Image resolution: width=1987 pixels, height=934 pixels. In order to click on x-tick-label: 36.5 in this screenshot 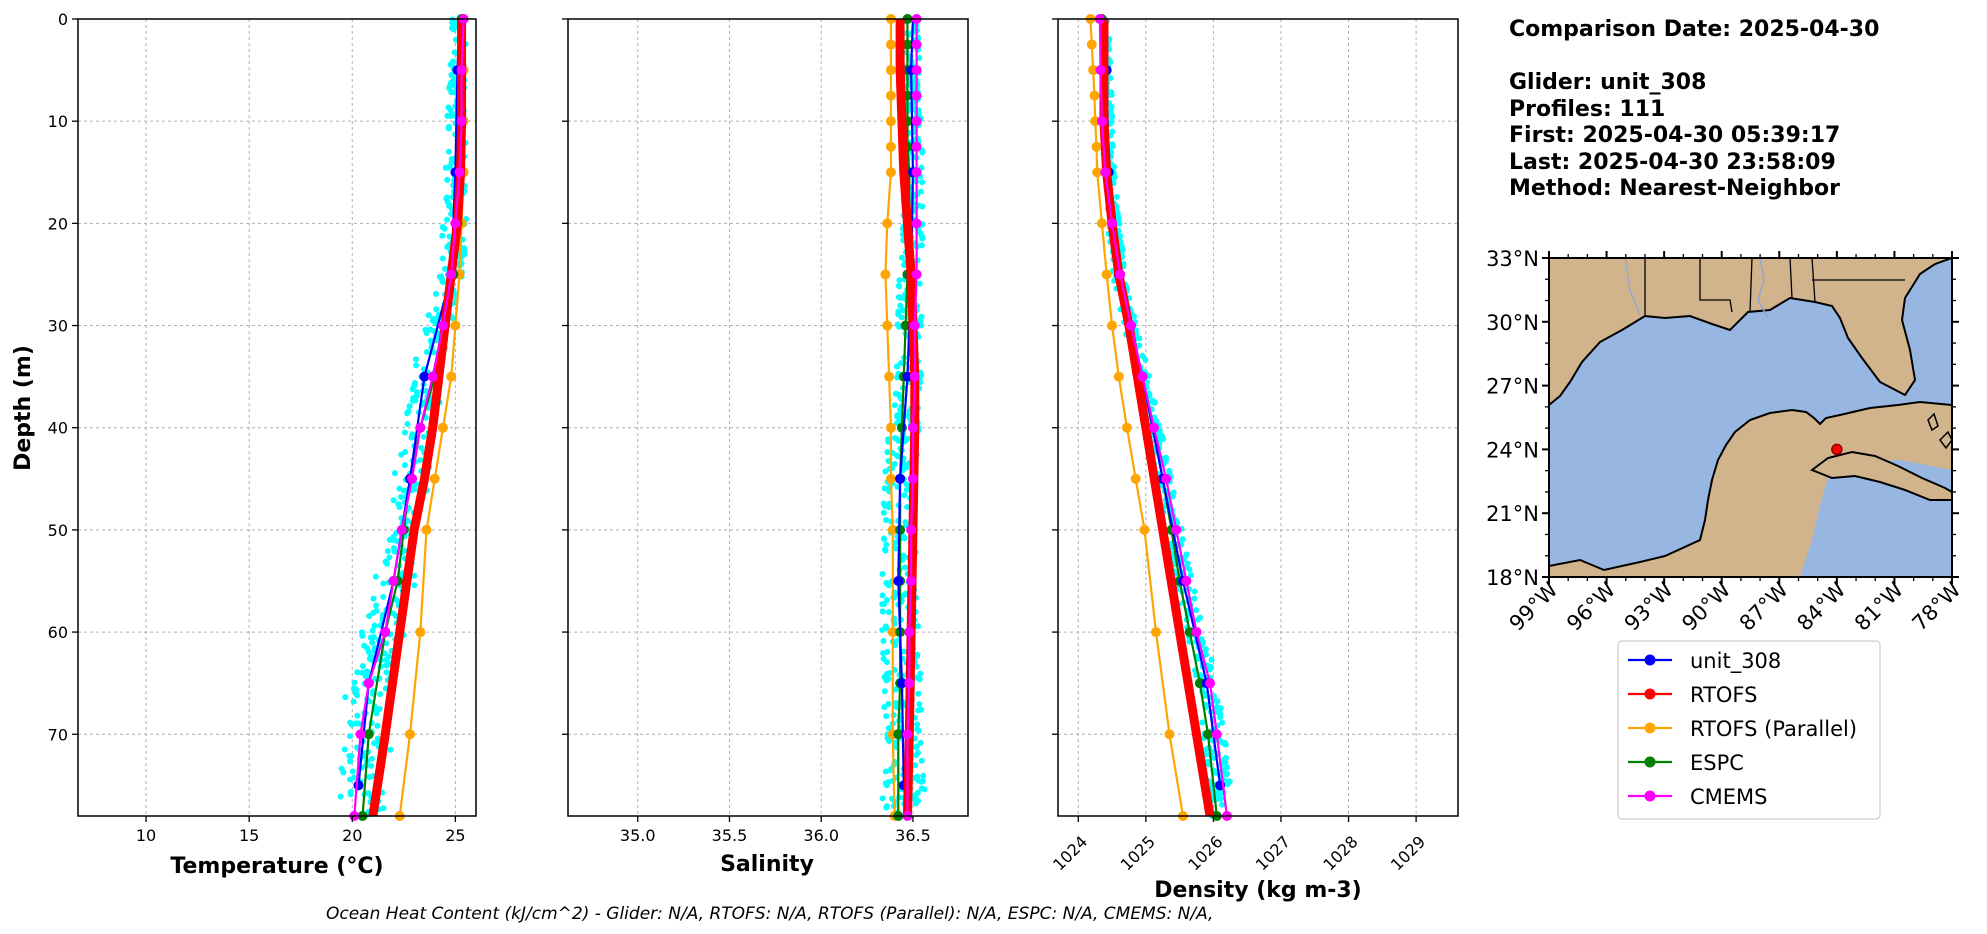, I will do `click(913, 835)`.